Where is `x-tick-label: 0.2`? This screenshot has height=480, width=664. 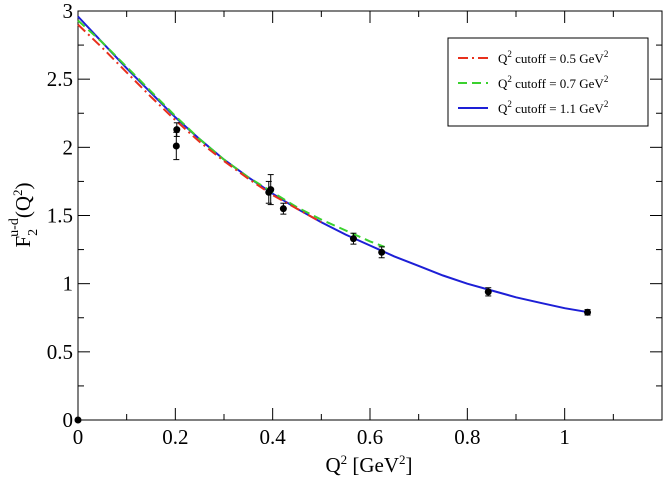
x-tick-label: 0.2 is located at coordinates (175, 437).